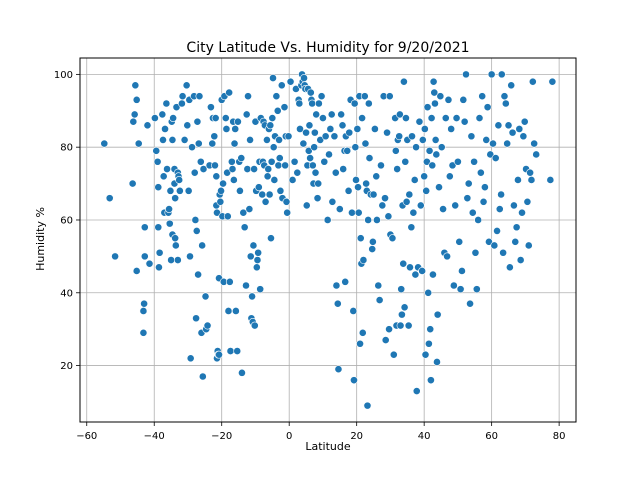  I want to click on y-tick-label: 20, so click(66, 366).